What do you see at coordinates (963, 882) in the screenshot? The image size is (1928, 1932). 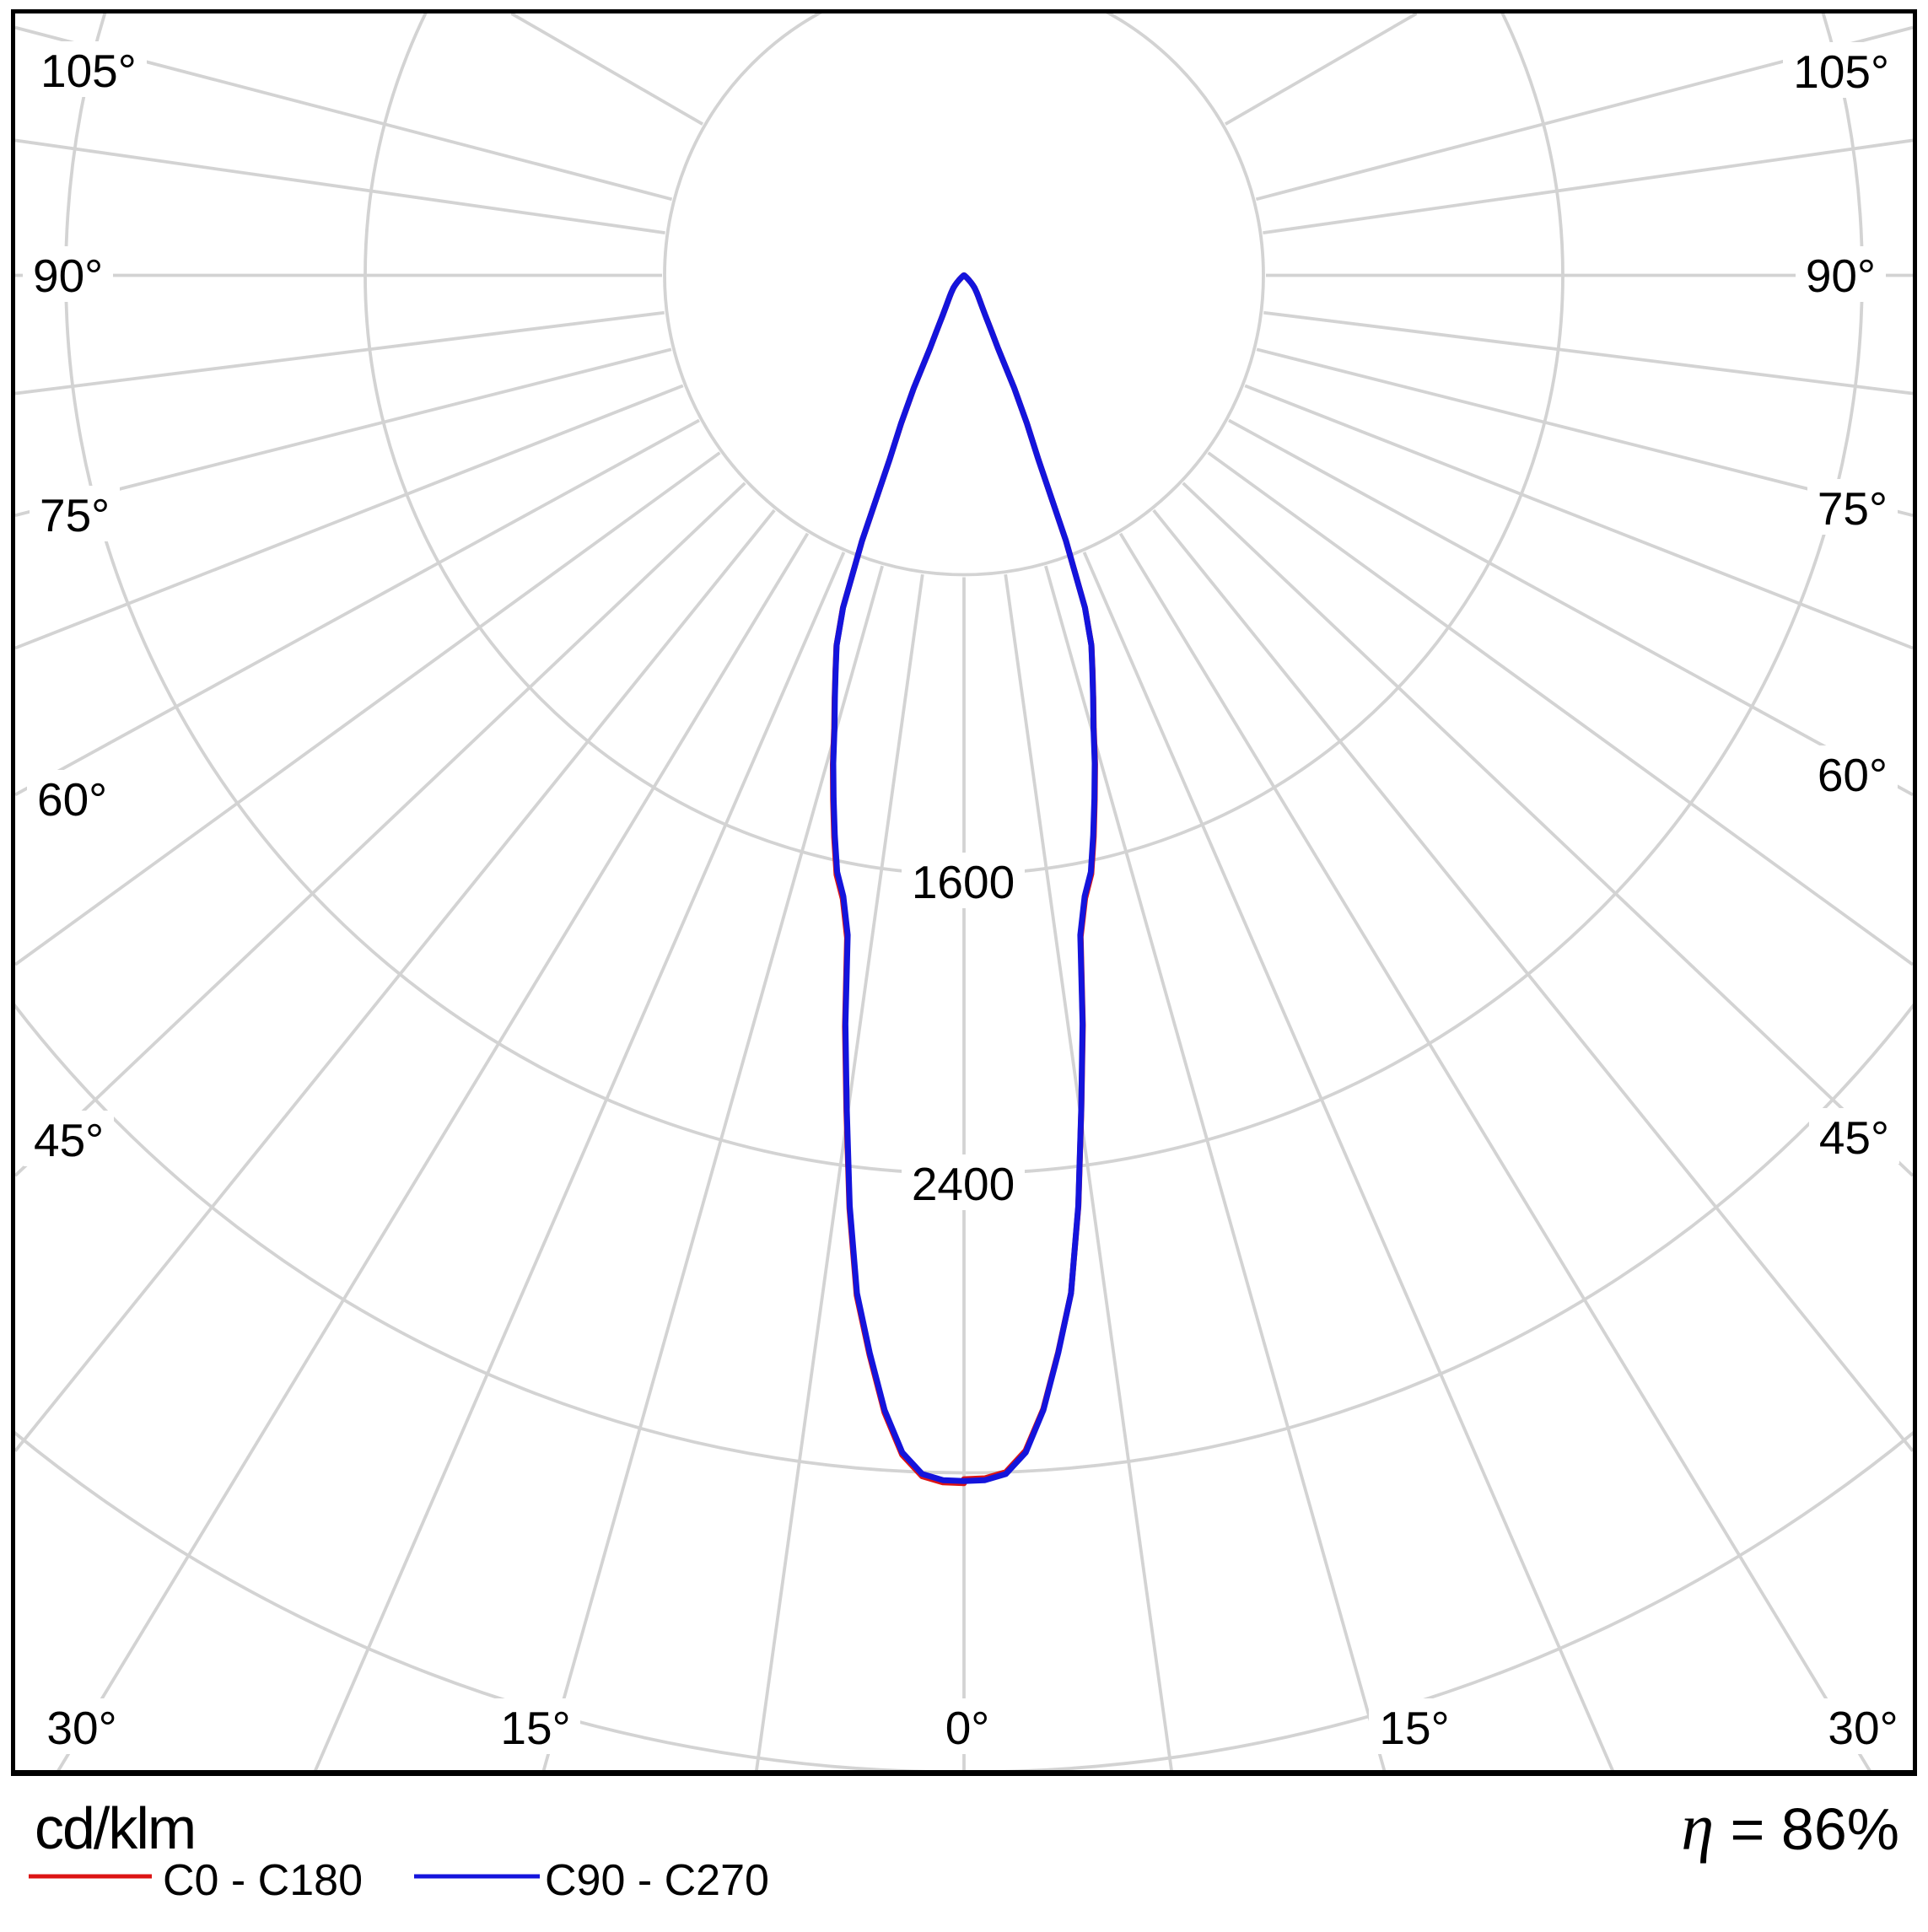 I see `svg-text: 1600` at bounding box center [963, 882].